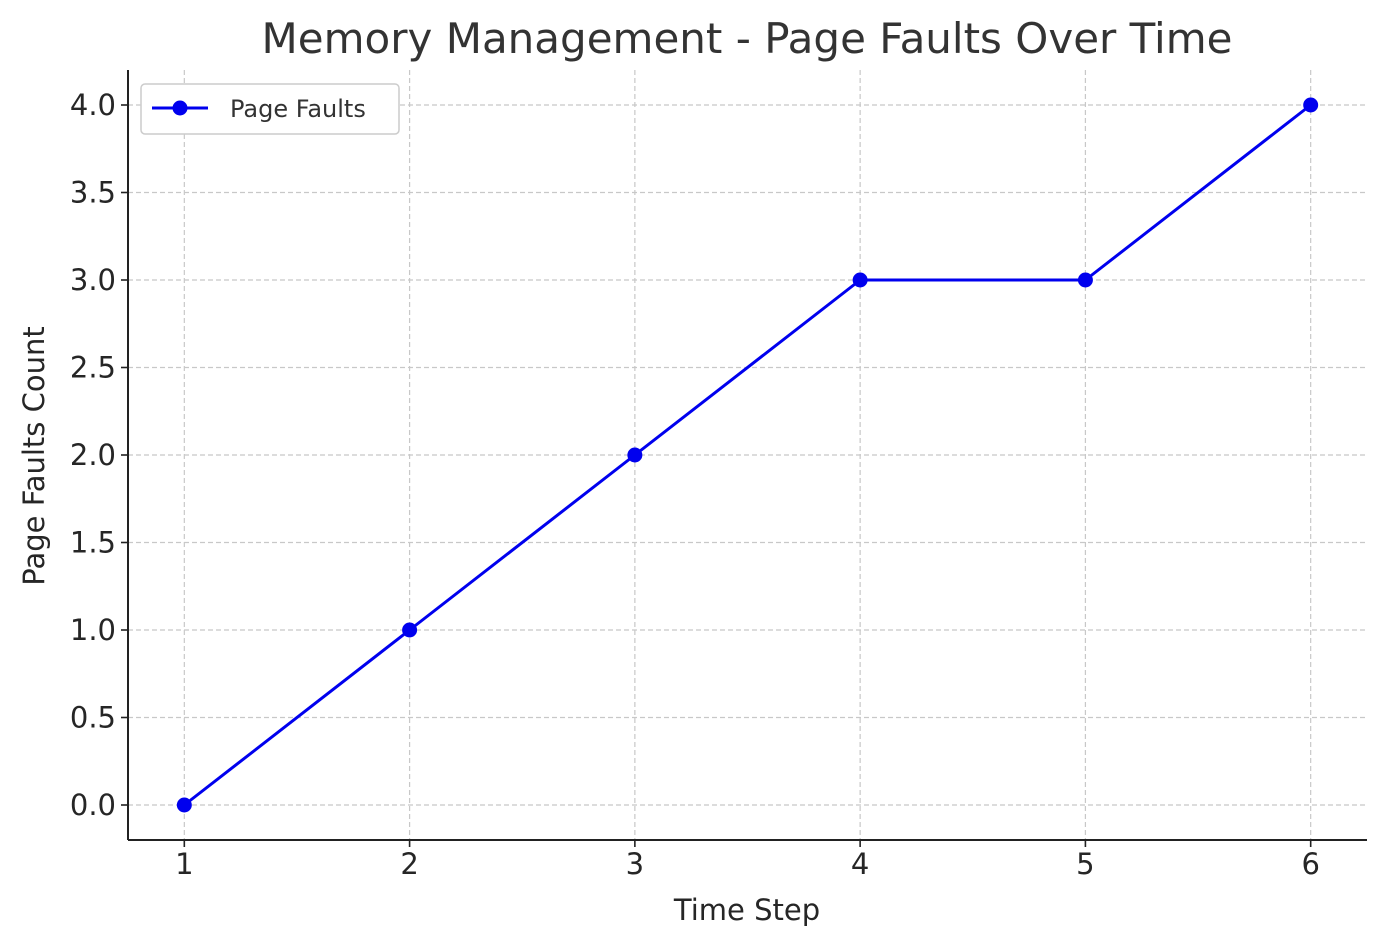 The image size is (1387, 947). What do you see at coordinates (860, 864) in the screenshot?
I see `x-tick-label: 4` at bounding box center [860, 864].